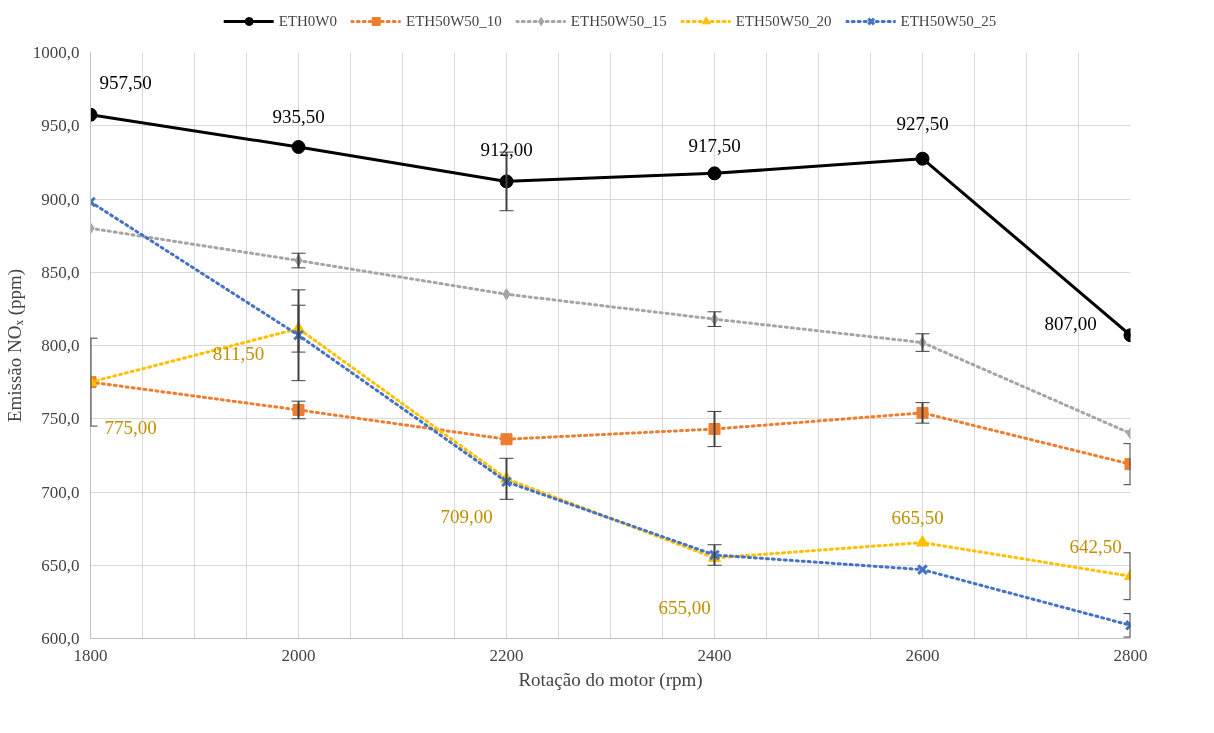  I want to click on y-tick-label: 850,0, so click(60, 272).